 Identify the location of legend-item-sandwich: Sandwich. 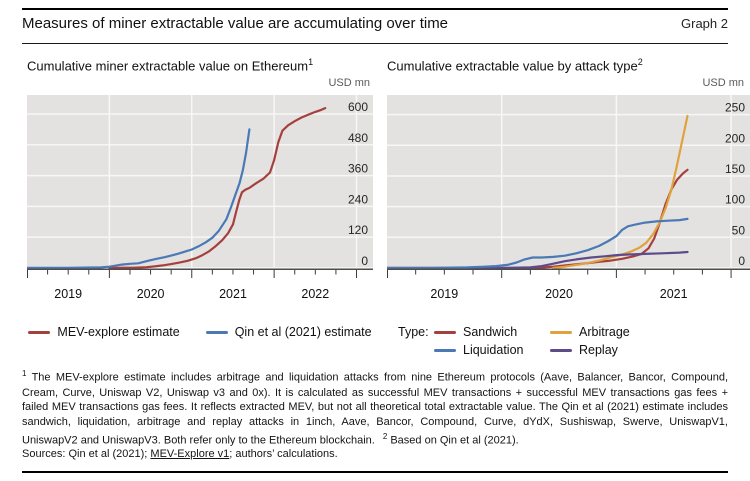
(492, 332).